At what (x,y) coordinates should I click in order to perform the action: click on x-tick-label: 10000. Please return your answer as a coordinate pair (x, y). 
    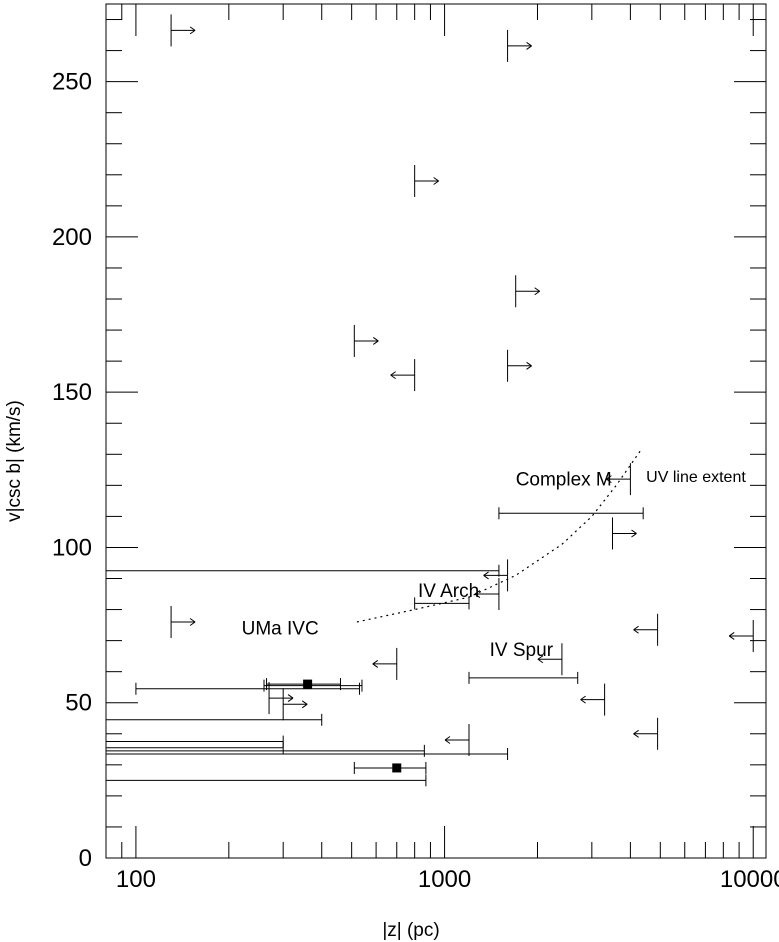
    Looking at the image, I should click on (749, 879).